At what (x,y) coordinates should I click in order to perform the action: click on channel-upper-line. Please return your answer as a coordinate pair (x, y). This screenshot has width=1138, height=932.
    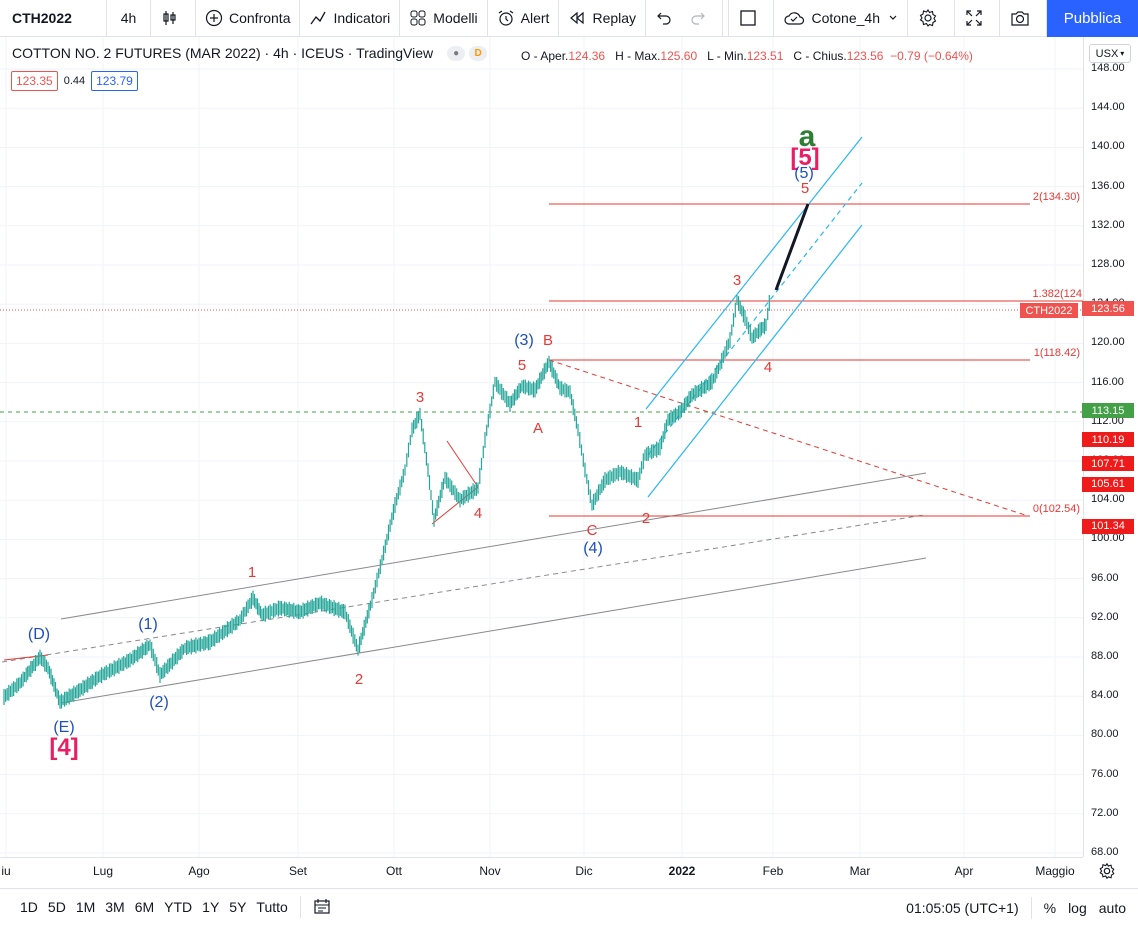
    Looking at the image, I should click on (493, 546).